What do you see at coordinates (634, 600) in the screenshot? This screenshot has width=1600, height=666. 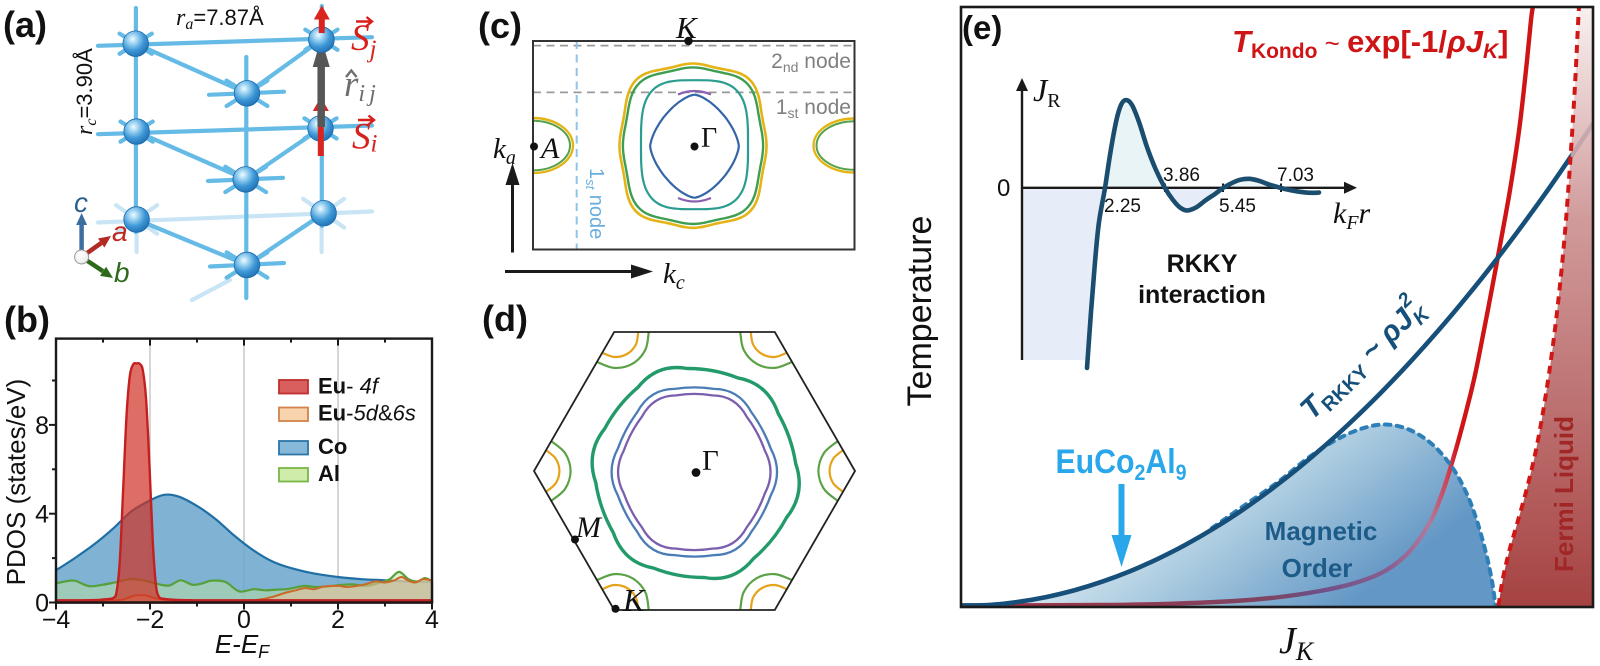 I see `svg-text: K` at bounding box center [634, 600].